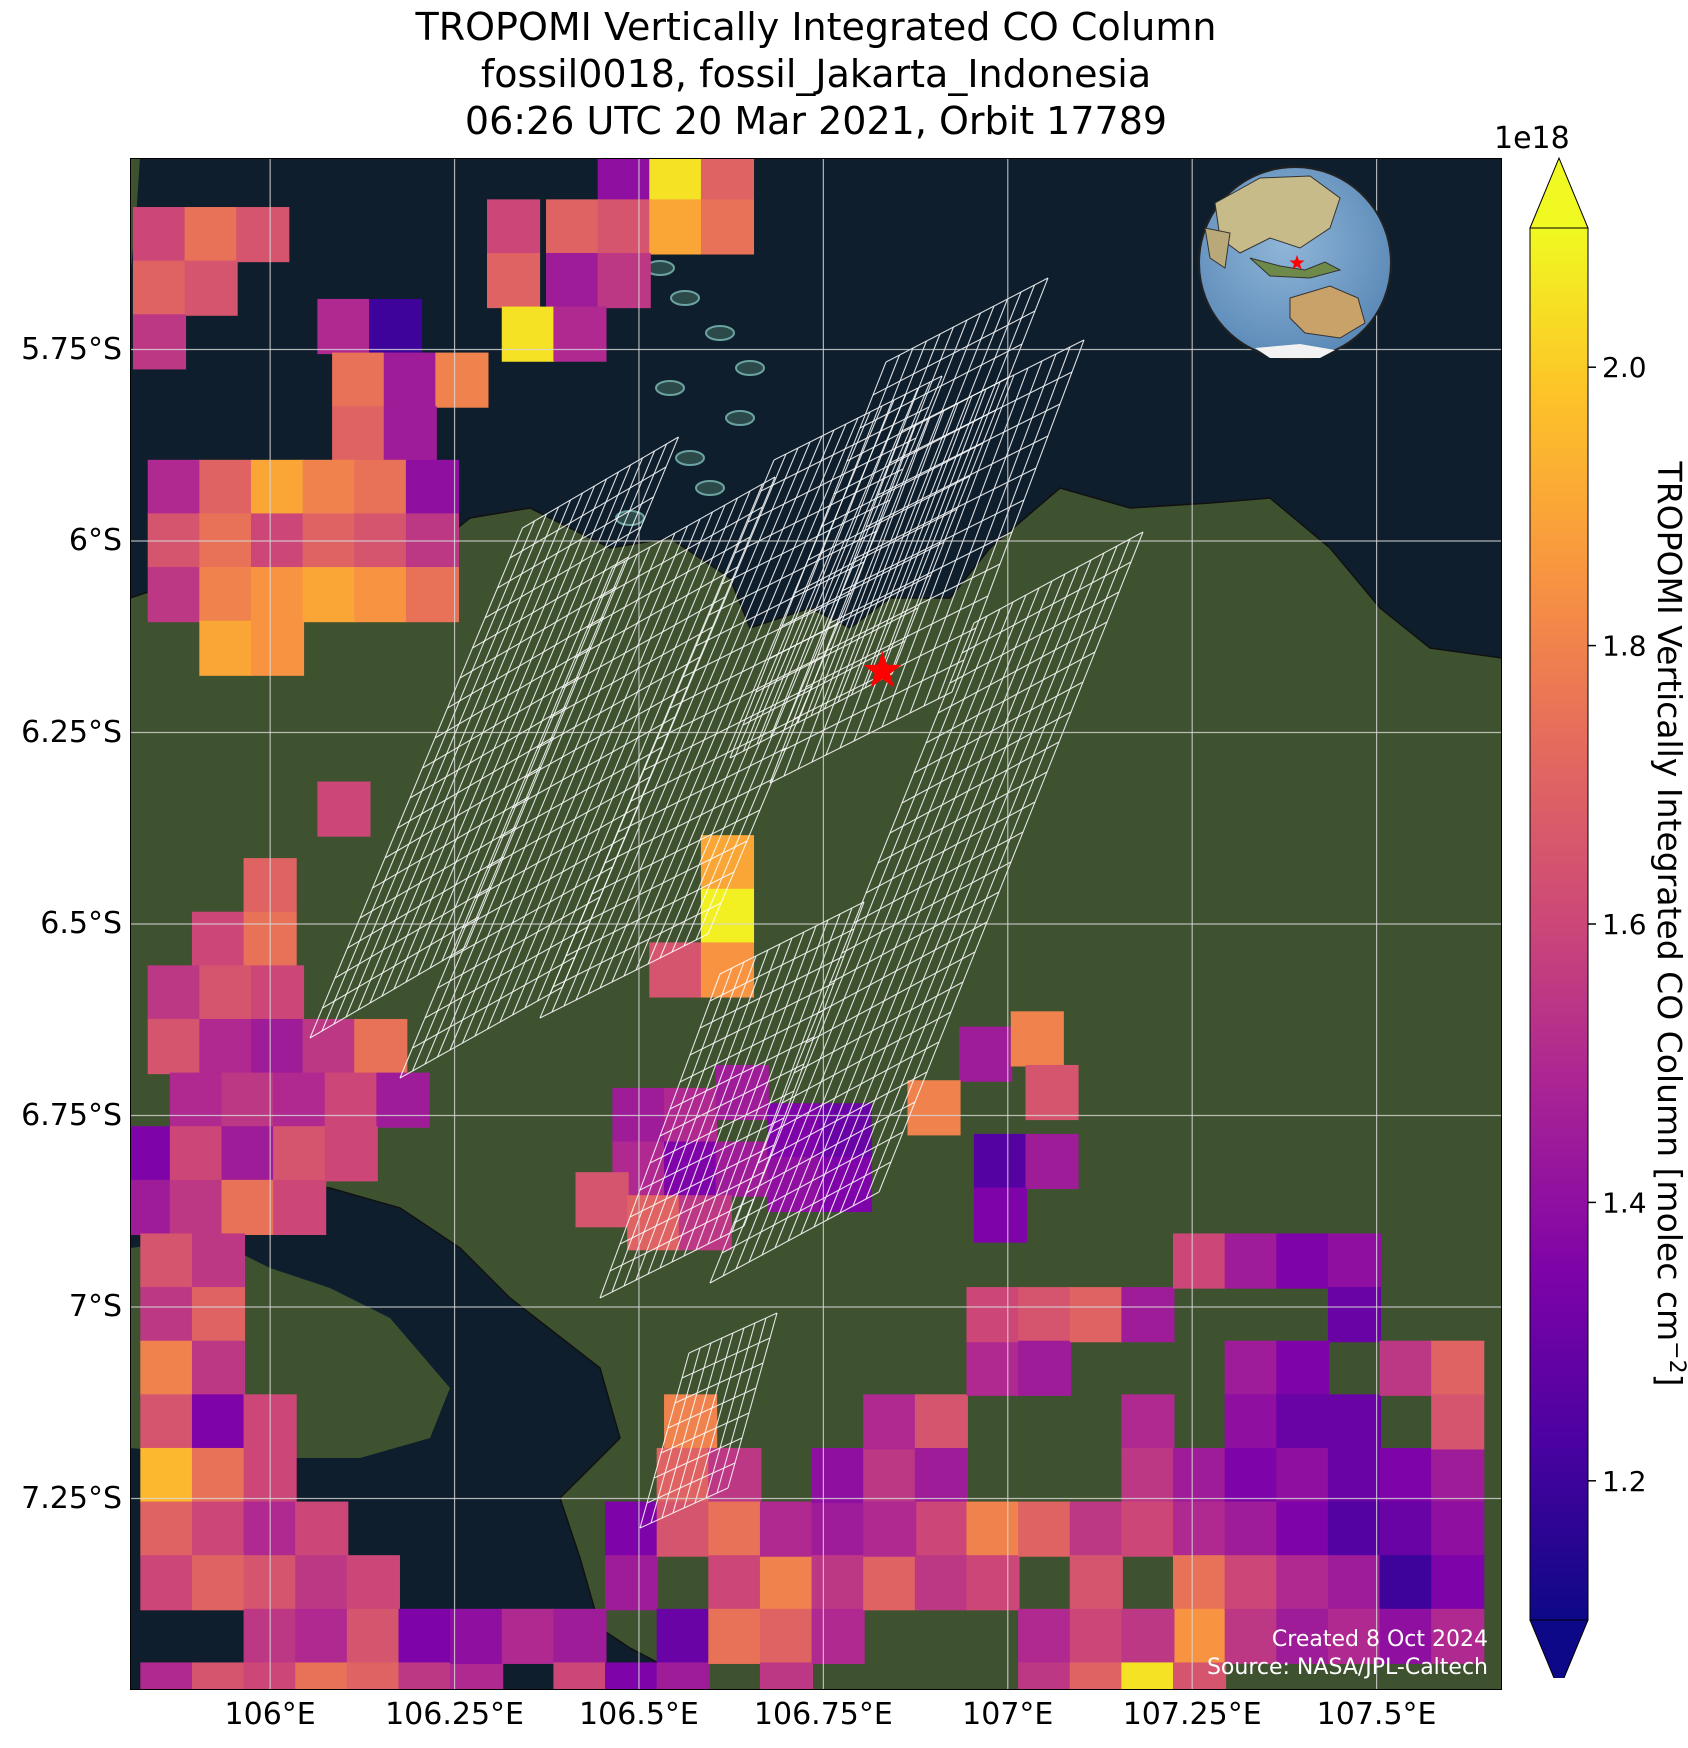 This screenshot has width=1688, height=1748. What do you see at coordinates (95, 540) in the screenshot?
I see `y-tick-label: 6°S` at bounding box center [95, 540].